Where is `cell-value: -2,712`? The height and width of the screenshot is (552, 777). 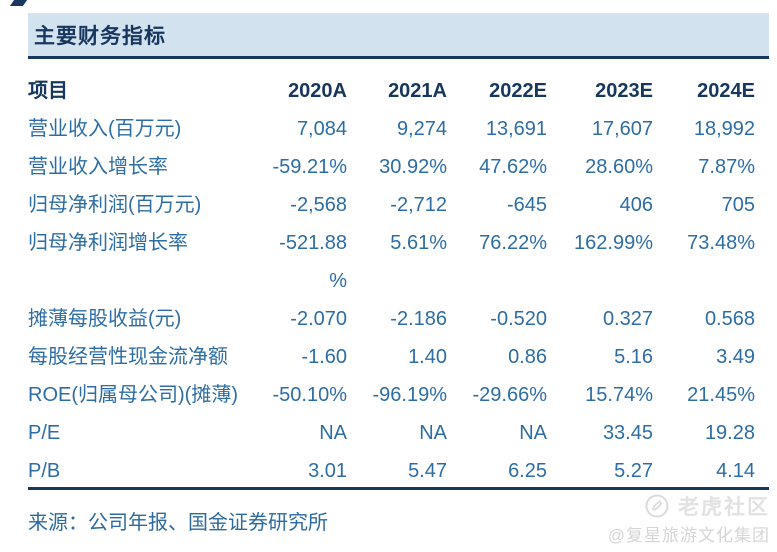 cell-value: -2,712 is located at coordinates (418, 205).